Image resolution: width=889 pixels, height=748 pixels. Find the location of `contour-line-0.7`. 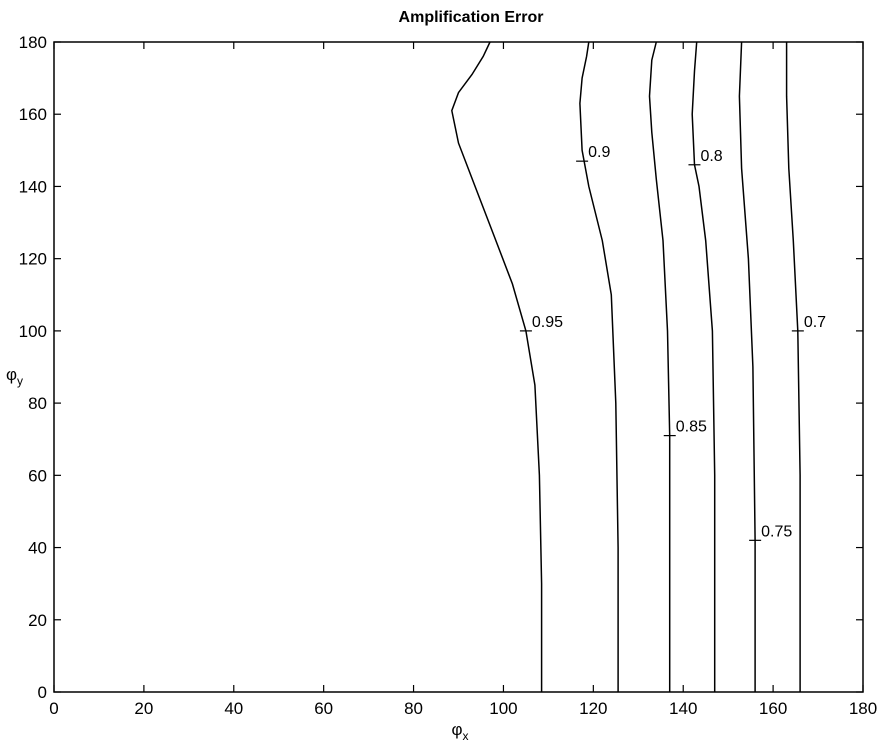

contour-line-0.7 is located at coordinates (793, 367).